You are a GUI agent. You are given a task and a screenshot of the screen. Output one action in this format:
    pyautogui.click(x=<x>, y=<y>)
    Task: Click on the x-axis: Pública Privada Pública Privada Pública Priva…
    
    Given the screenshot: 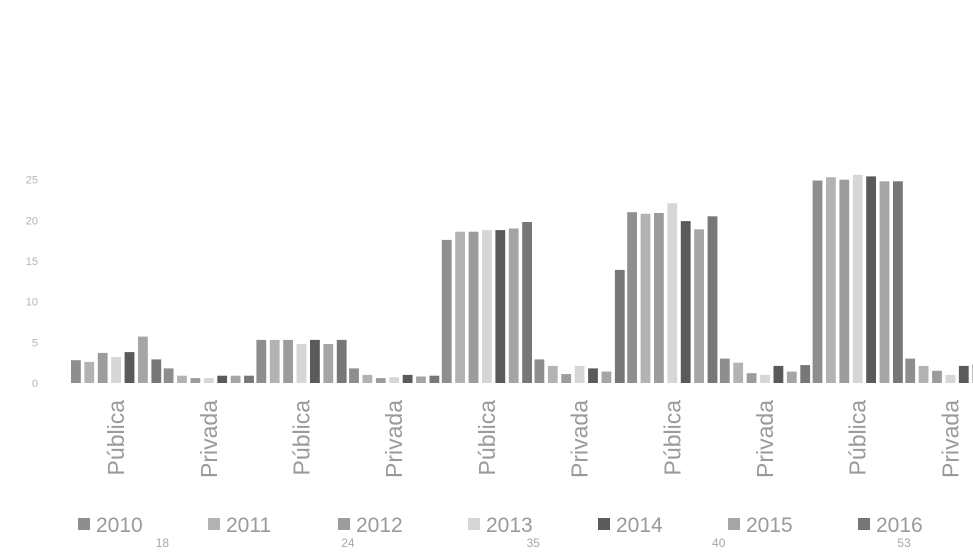 What is the action you would take?
    pyautogui.click(x=533, y=439)
    